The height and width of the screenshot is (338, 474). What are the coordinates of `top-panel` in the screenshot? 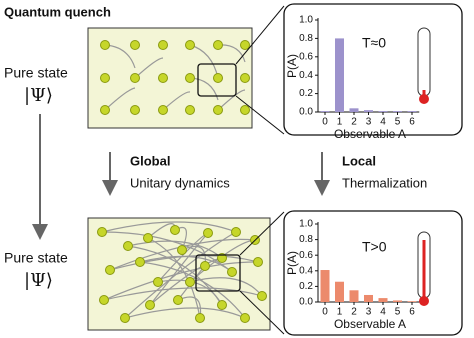 It's located at (170, 78).